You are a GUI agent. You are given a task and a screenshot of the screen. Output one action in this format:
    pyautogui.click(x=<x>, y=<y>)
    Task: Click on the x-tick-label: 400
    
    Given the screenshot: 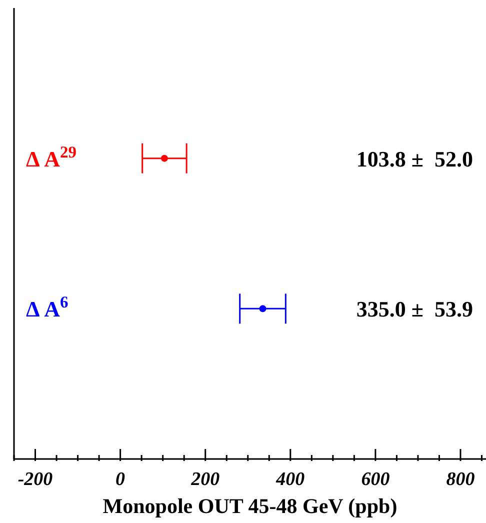 What is the action you would take?
    pyautogui.click(x=290, y=479)
    